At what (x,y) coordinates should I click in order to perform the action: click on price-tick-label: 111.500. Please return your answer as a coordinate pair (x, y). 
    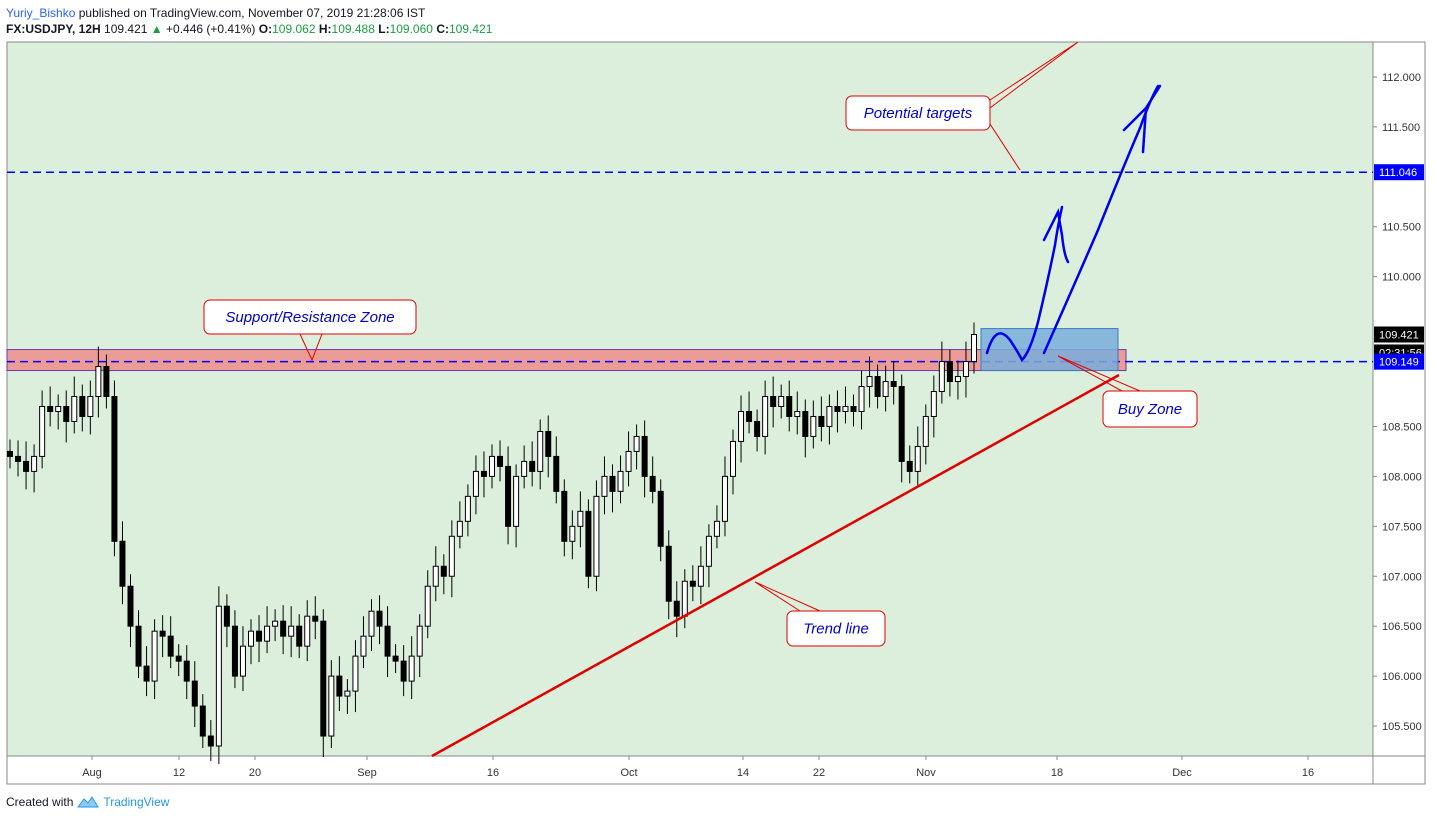
    Looking at the image, I should click on (1401, 128).